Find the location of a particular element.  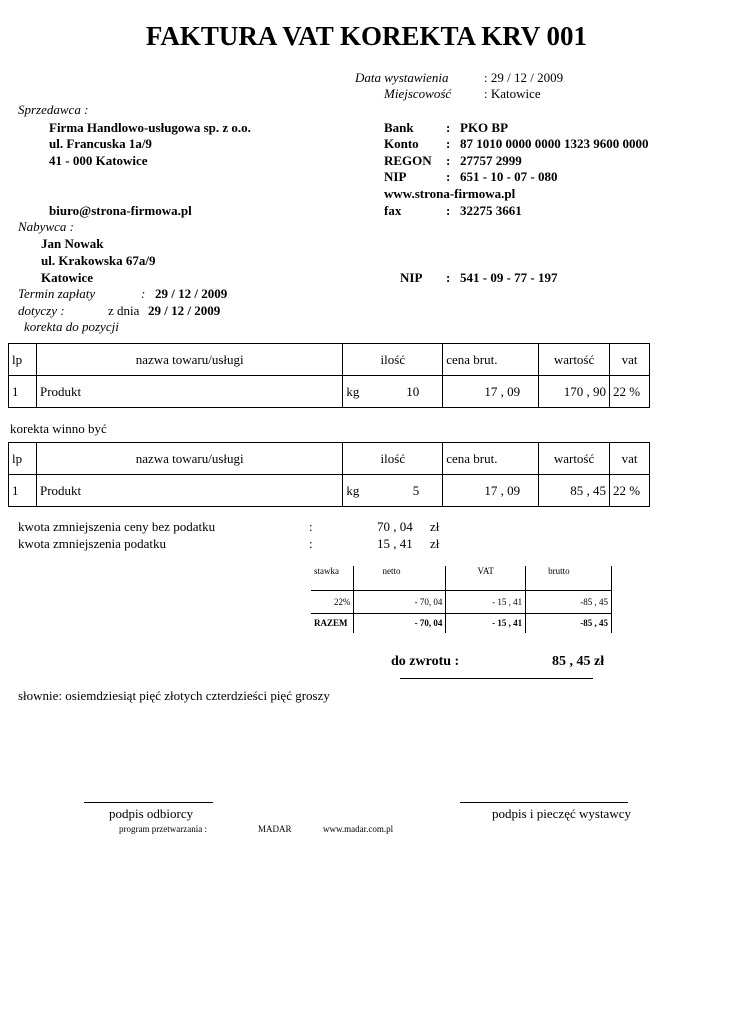

summary-row: 22% - 70, 04 - 15 , 41 -85 , 45 is located at coordinates (461, 601).